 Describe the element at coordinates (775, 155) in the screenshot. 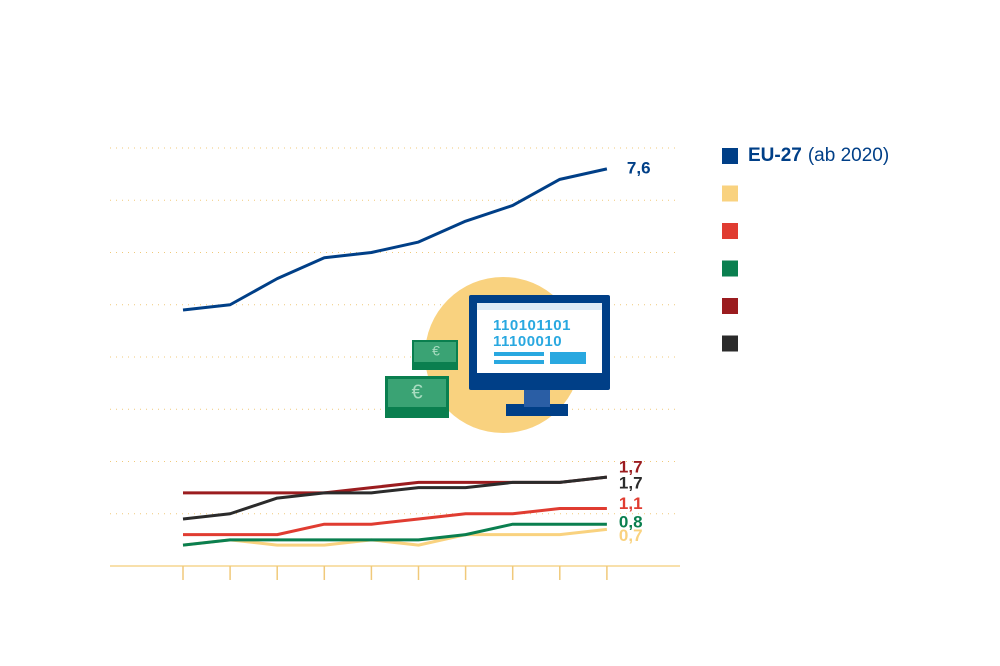

I see `legend-label: EU-27` at that location.